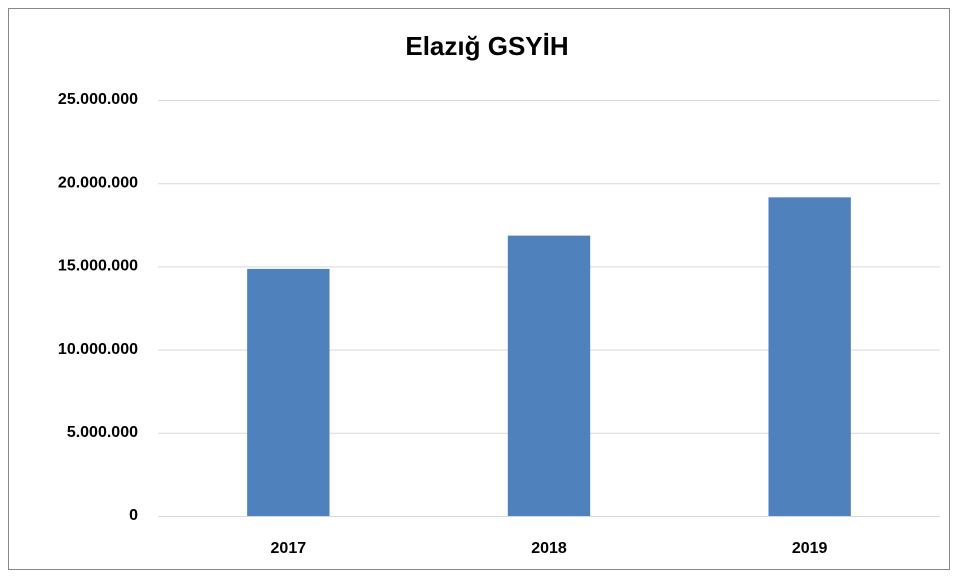  What do you see at coordinates (289, 548) in the screenshot?
I see `x-tick-label: 2017` at bounding box center [289, 548].